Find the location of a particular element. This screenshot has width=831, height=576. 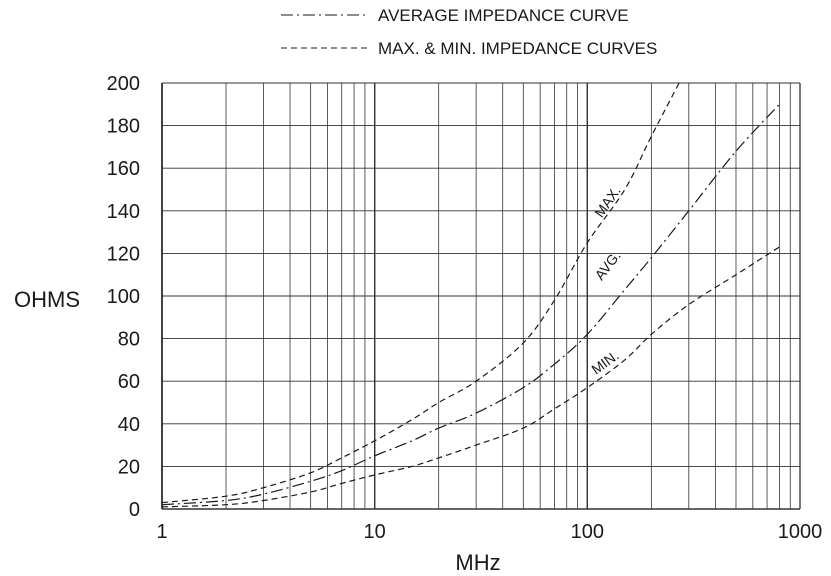

x-axis-label: MHz is located at coordinates (477, 562).